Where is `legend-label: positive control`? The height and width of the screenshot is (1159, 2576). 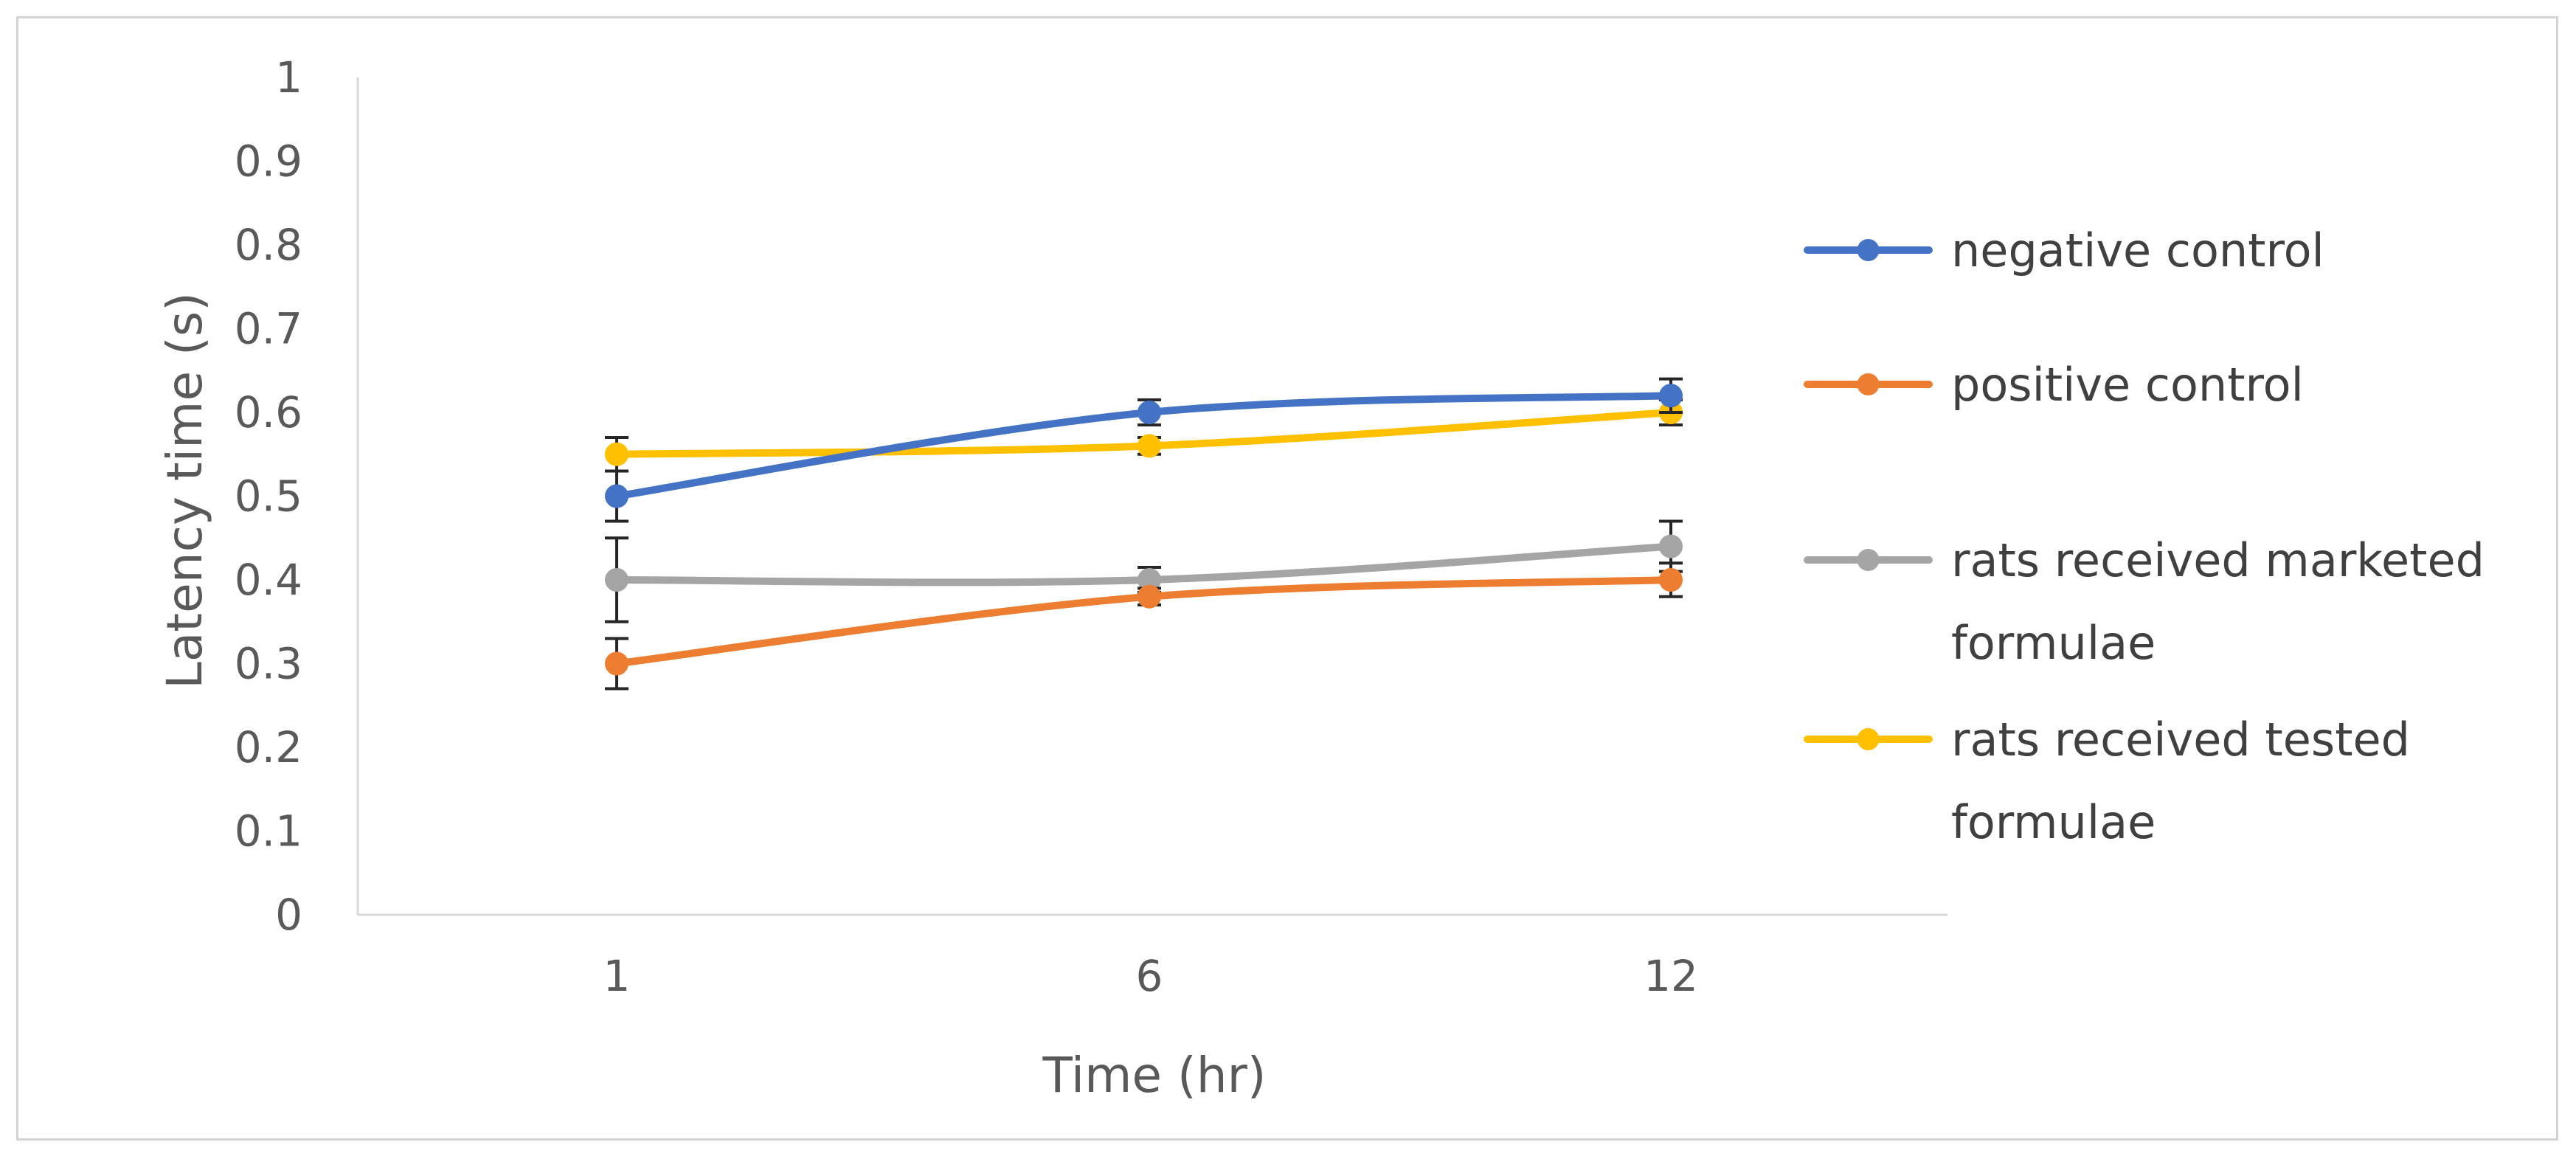 legend-label: positive control is located at coordinates (2128, 385).